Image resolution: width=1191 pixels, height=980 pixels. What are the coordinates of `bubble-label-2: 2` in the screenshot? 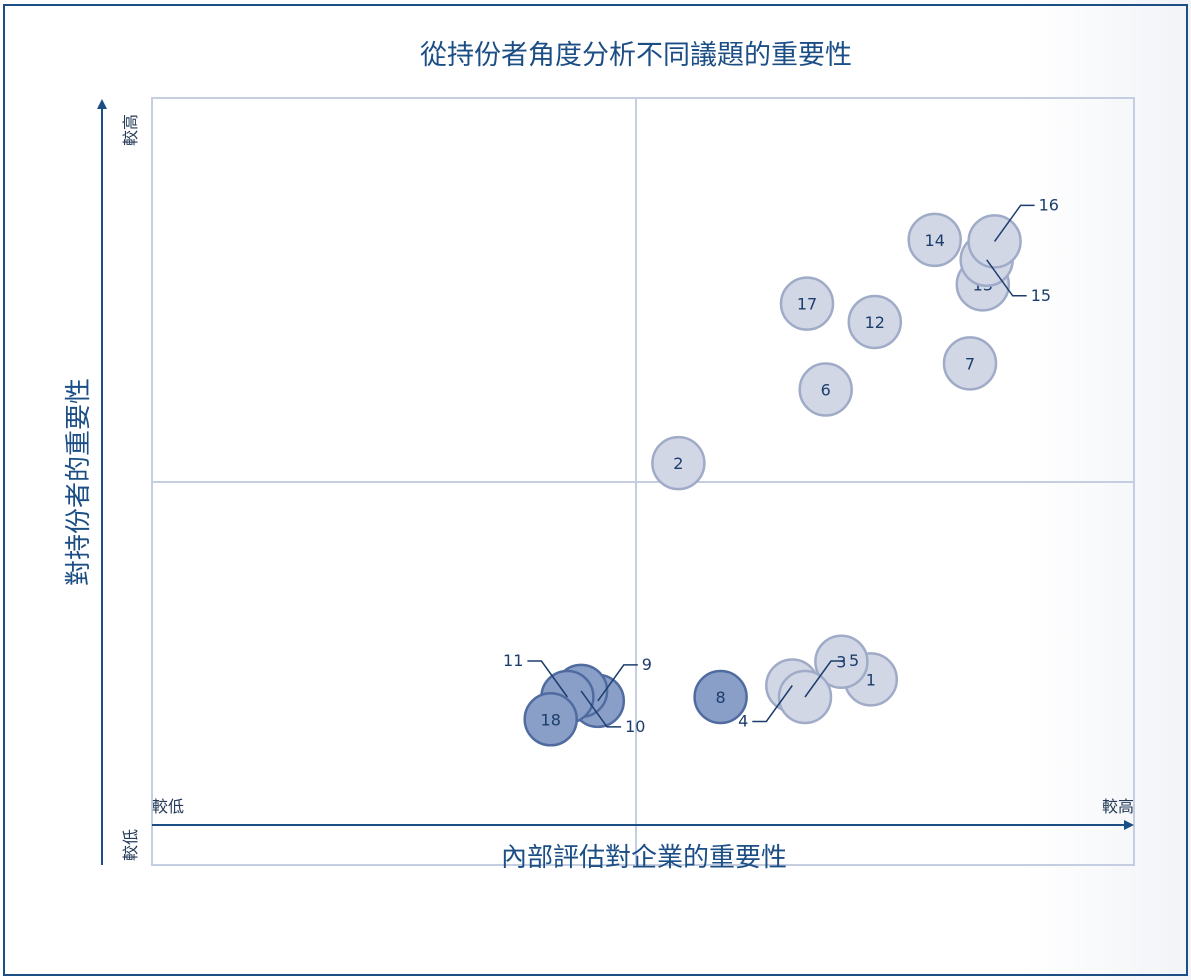 It's located at (678, 463).